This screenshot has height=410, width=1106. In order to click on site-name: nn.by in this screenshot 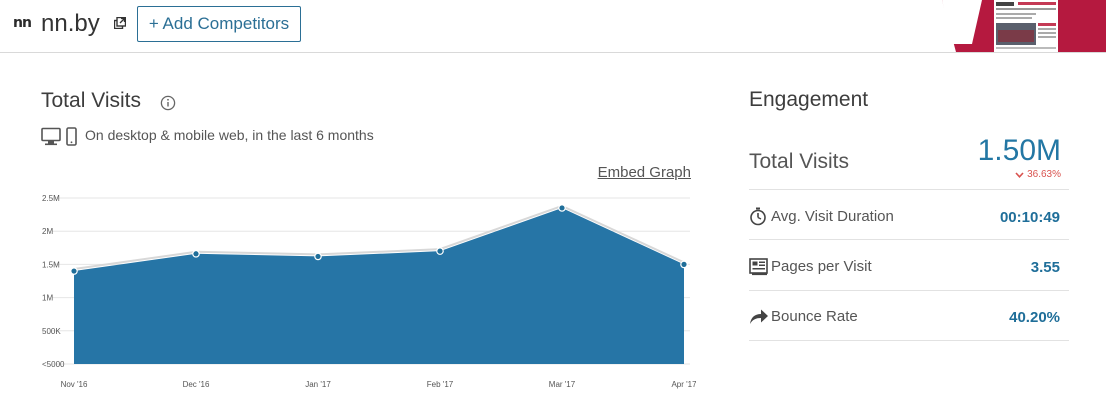, I will do `click(70, 23)`.